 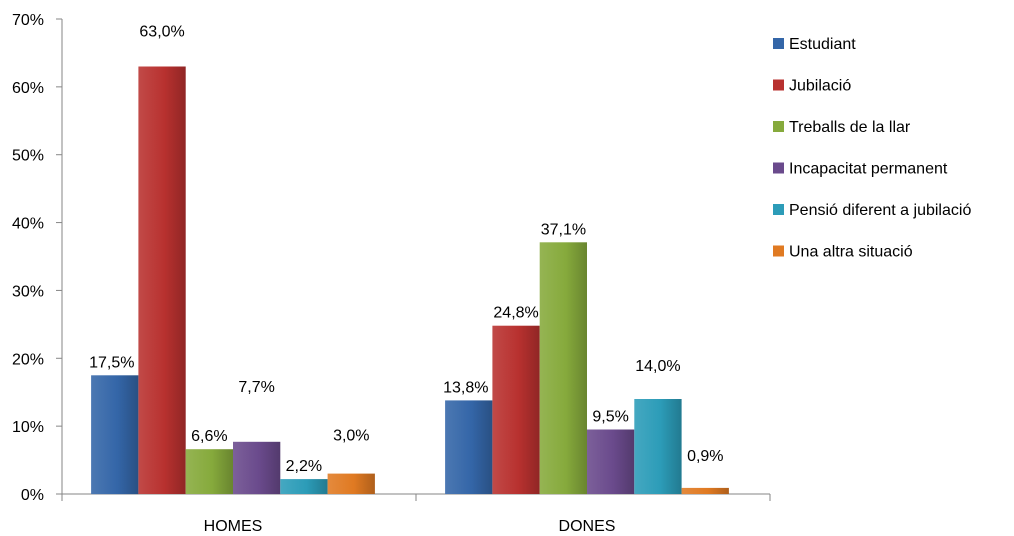 I want to click on legend-label: Jubilació, so click(x=820, y=86).